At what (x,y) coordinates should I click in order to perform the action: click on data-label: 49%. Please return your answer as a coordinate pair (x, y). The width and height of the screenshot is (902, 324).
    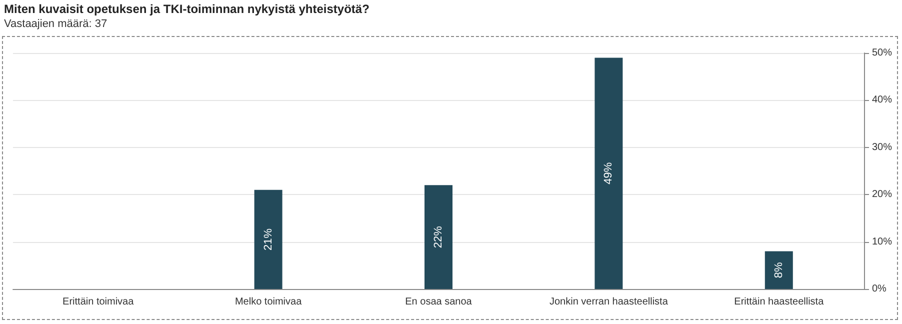
    Looking at the image, I should click on (608, 173).